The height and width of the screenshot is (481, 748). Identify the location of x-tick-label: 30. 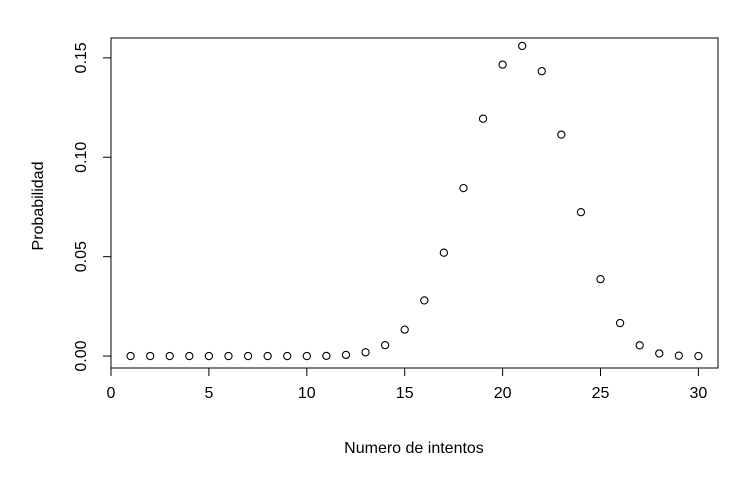
(699, 393).